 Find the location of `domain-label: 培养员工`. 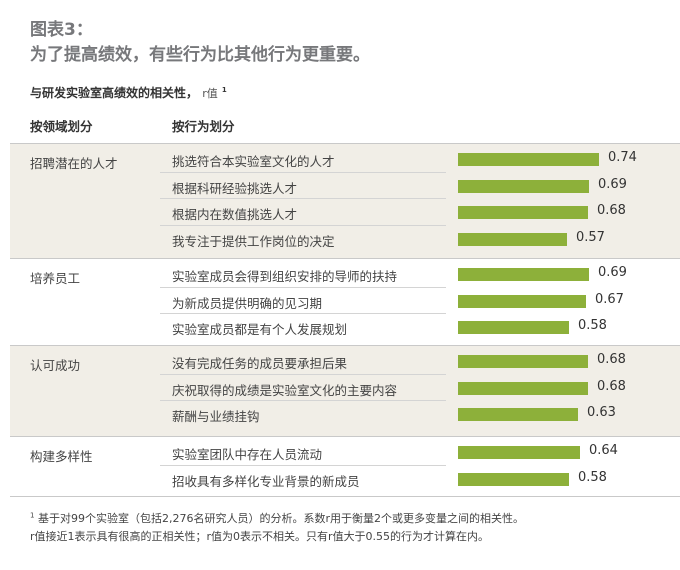

domain-label: 培养员工 is located at coordinates (55, 278).